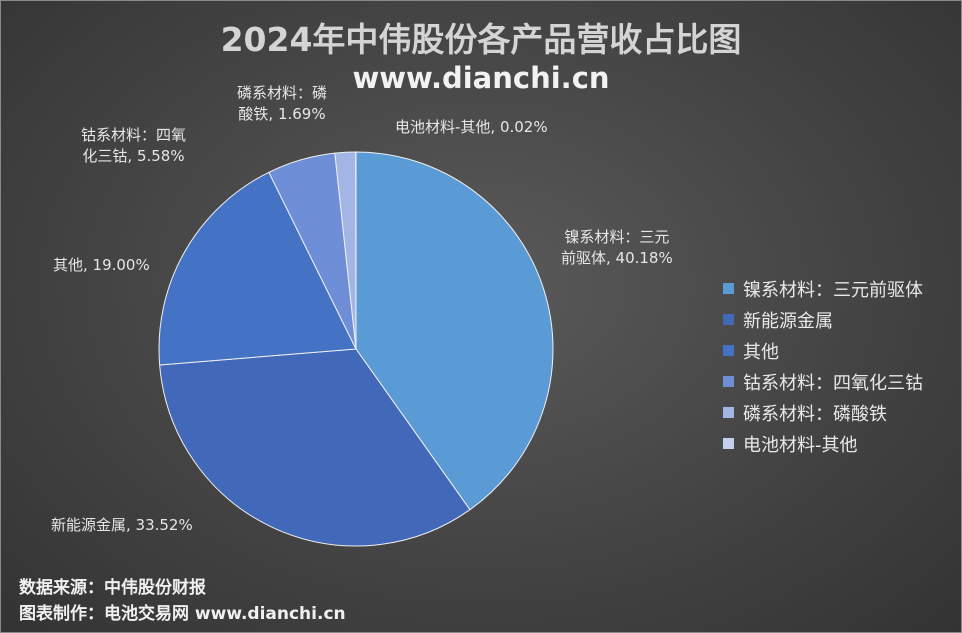  What do you see at coordinates (823, 412) in the screenshot?
I see `legend-item: 磷系材料：磷酸铁` at bounding box center [823, 412].